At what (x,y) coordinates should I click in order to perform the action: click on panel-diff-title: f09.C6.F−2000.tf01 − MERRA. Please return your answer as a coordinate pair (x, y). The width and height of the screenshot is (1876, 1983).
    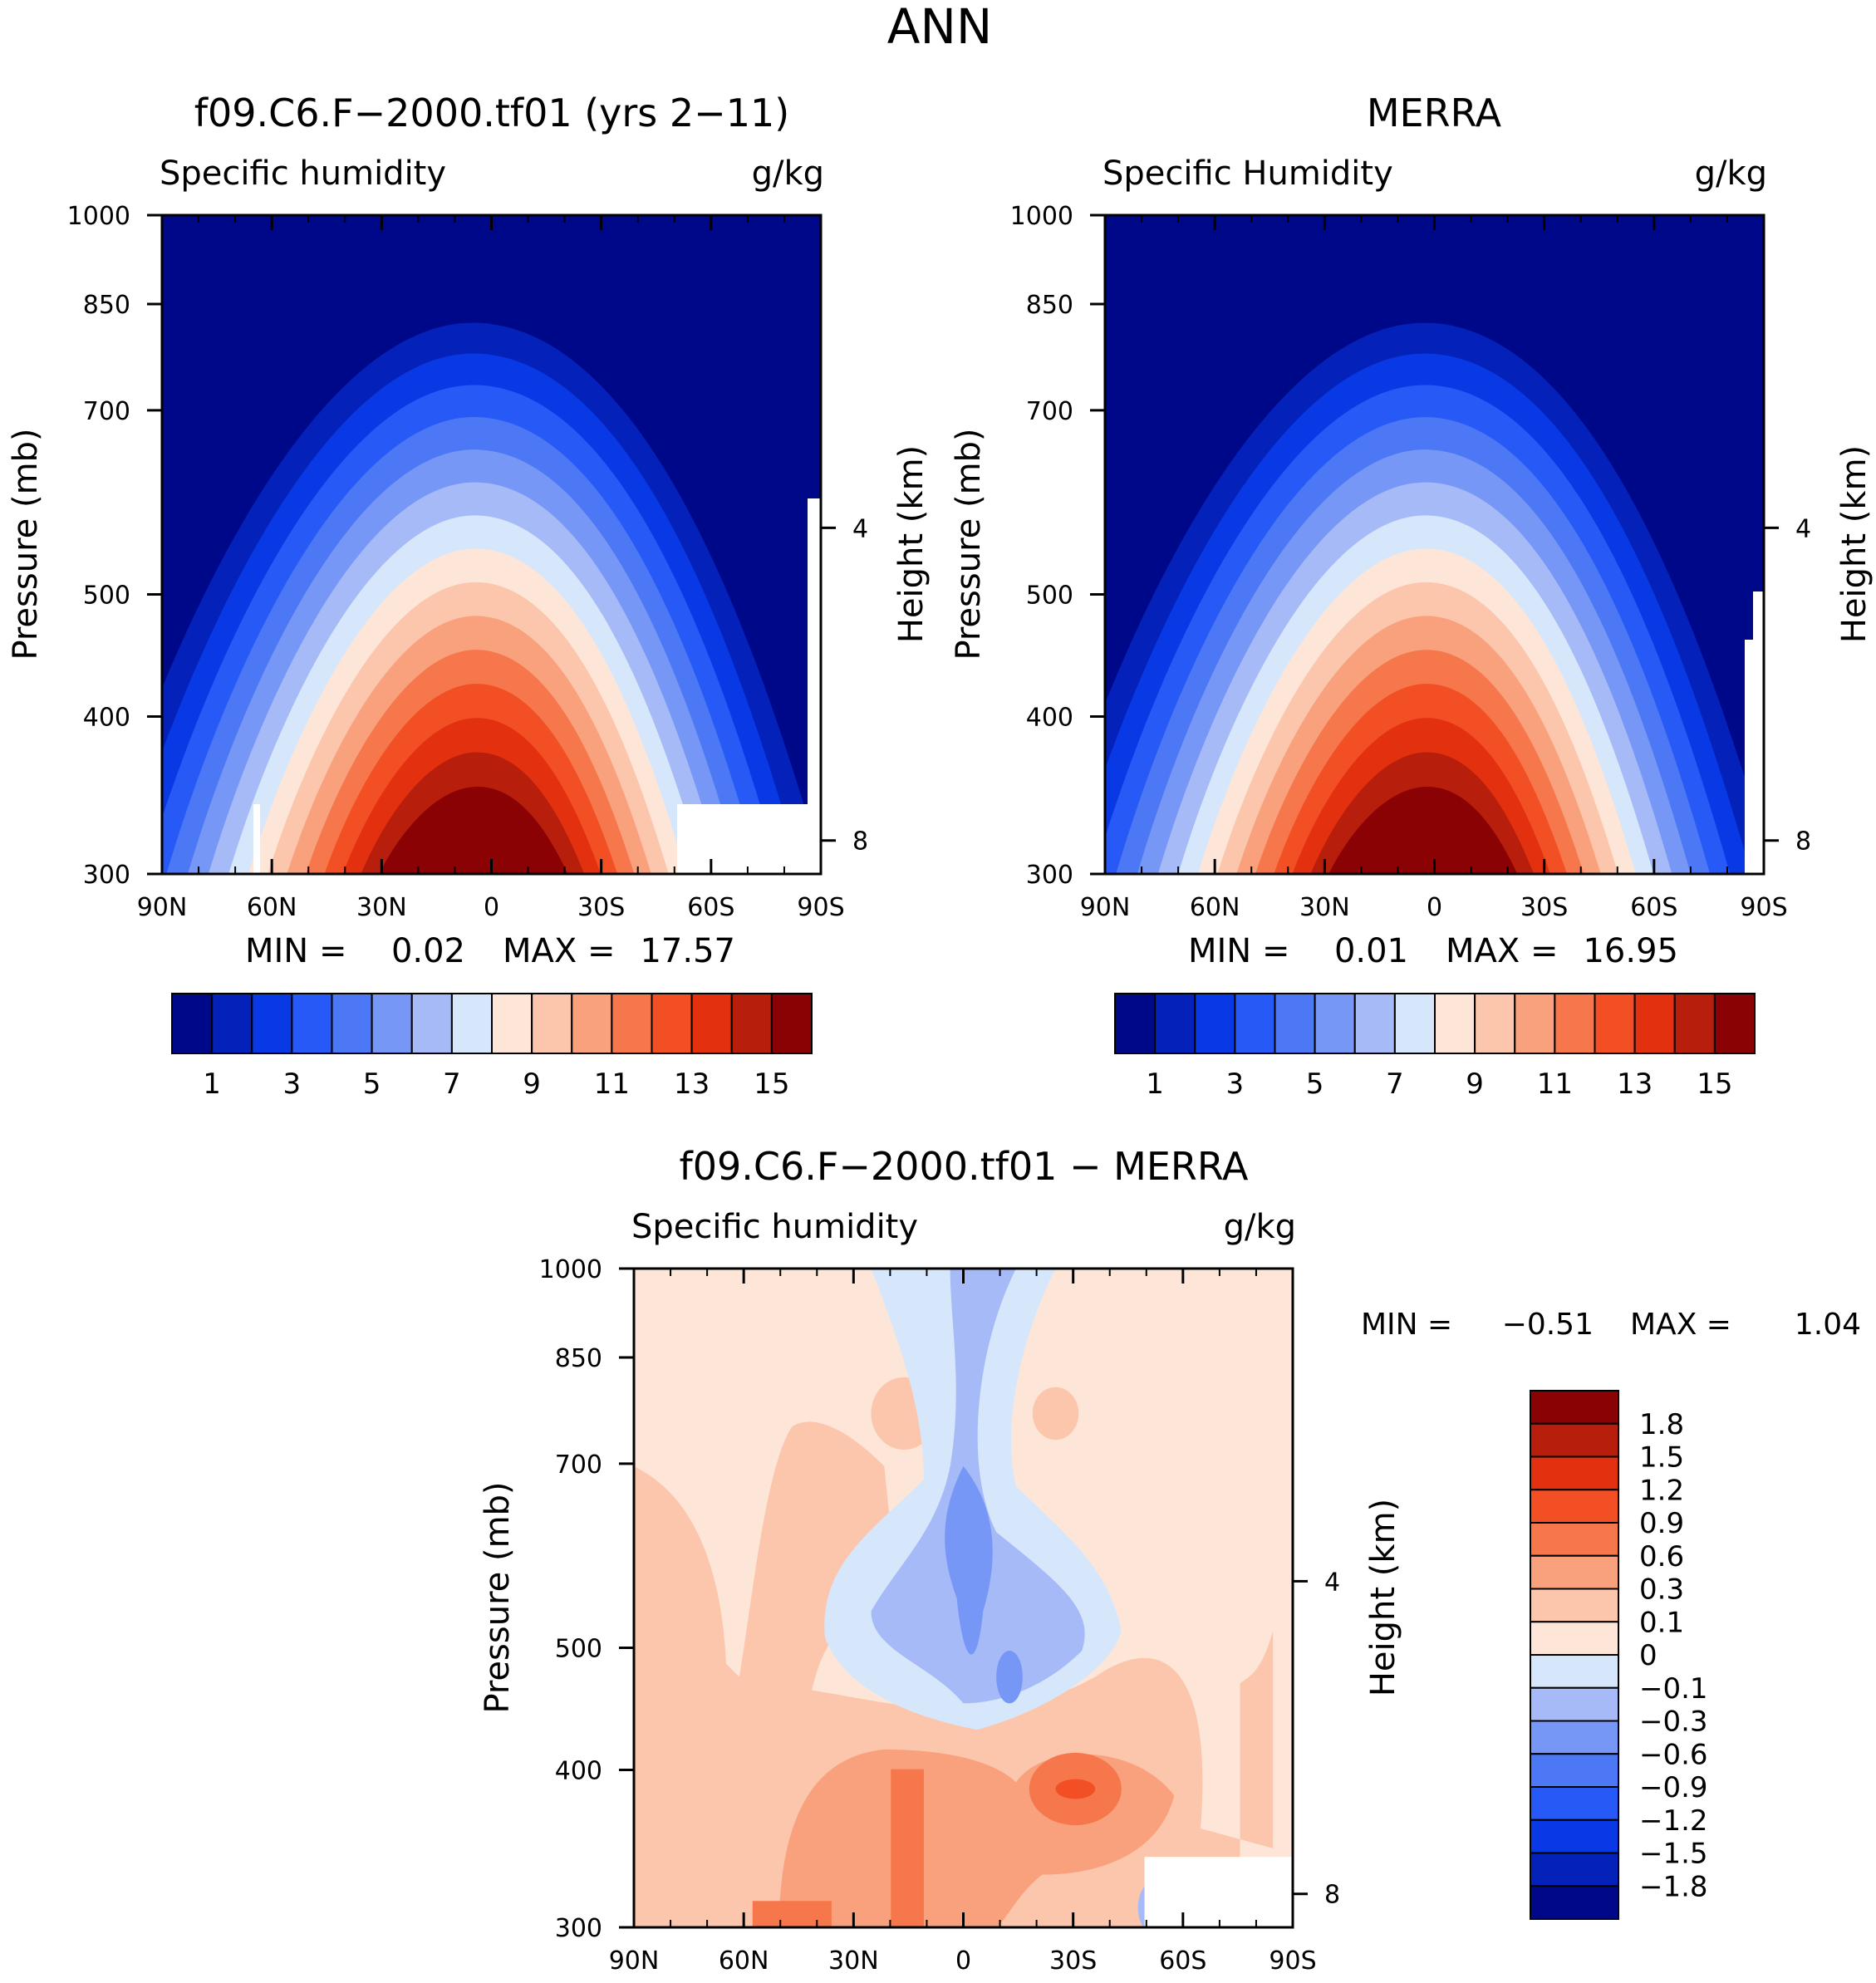
    Looking at the image, I should click on (964, 1166).